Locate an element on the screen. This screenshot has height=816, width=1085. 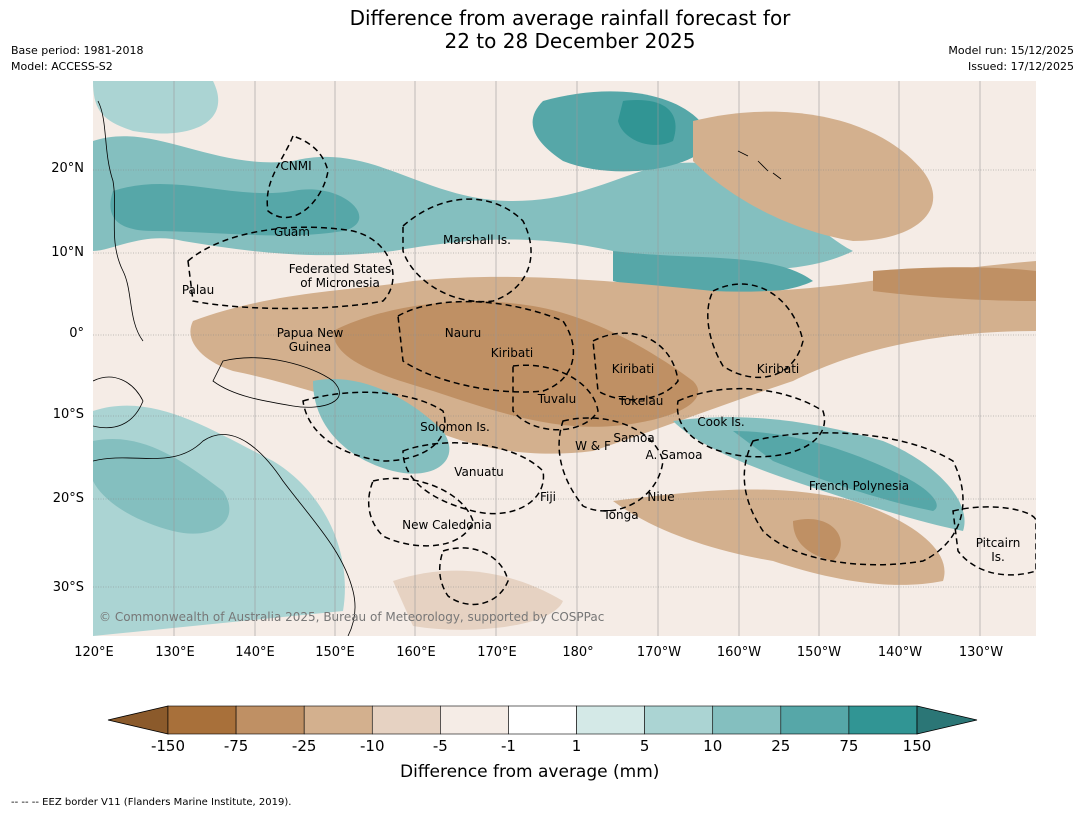
lat-label-0: 0° is located at coordinates (76, 333).